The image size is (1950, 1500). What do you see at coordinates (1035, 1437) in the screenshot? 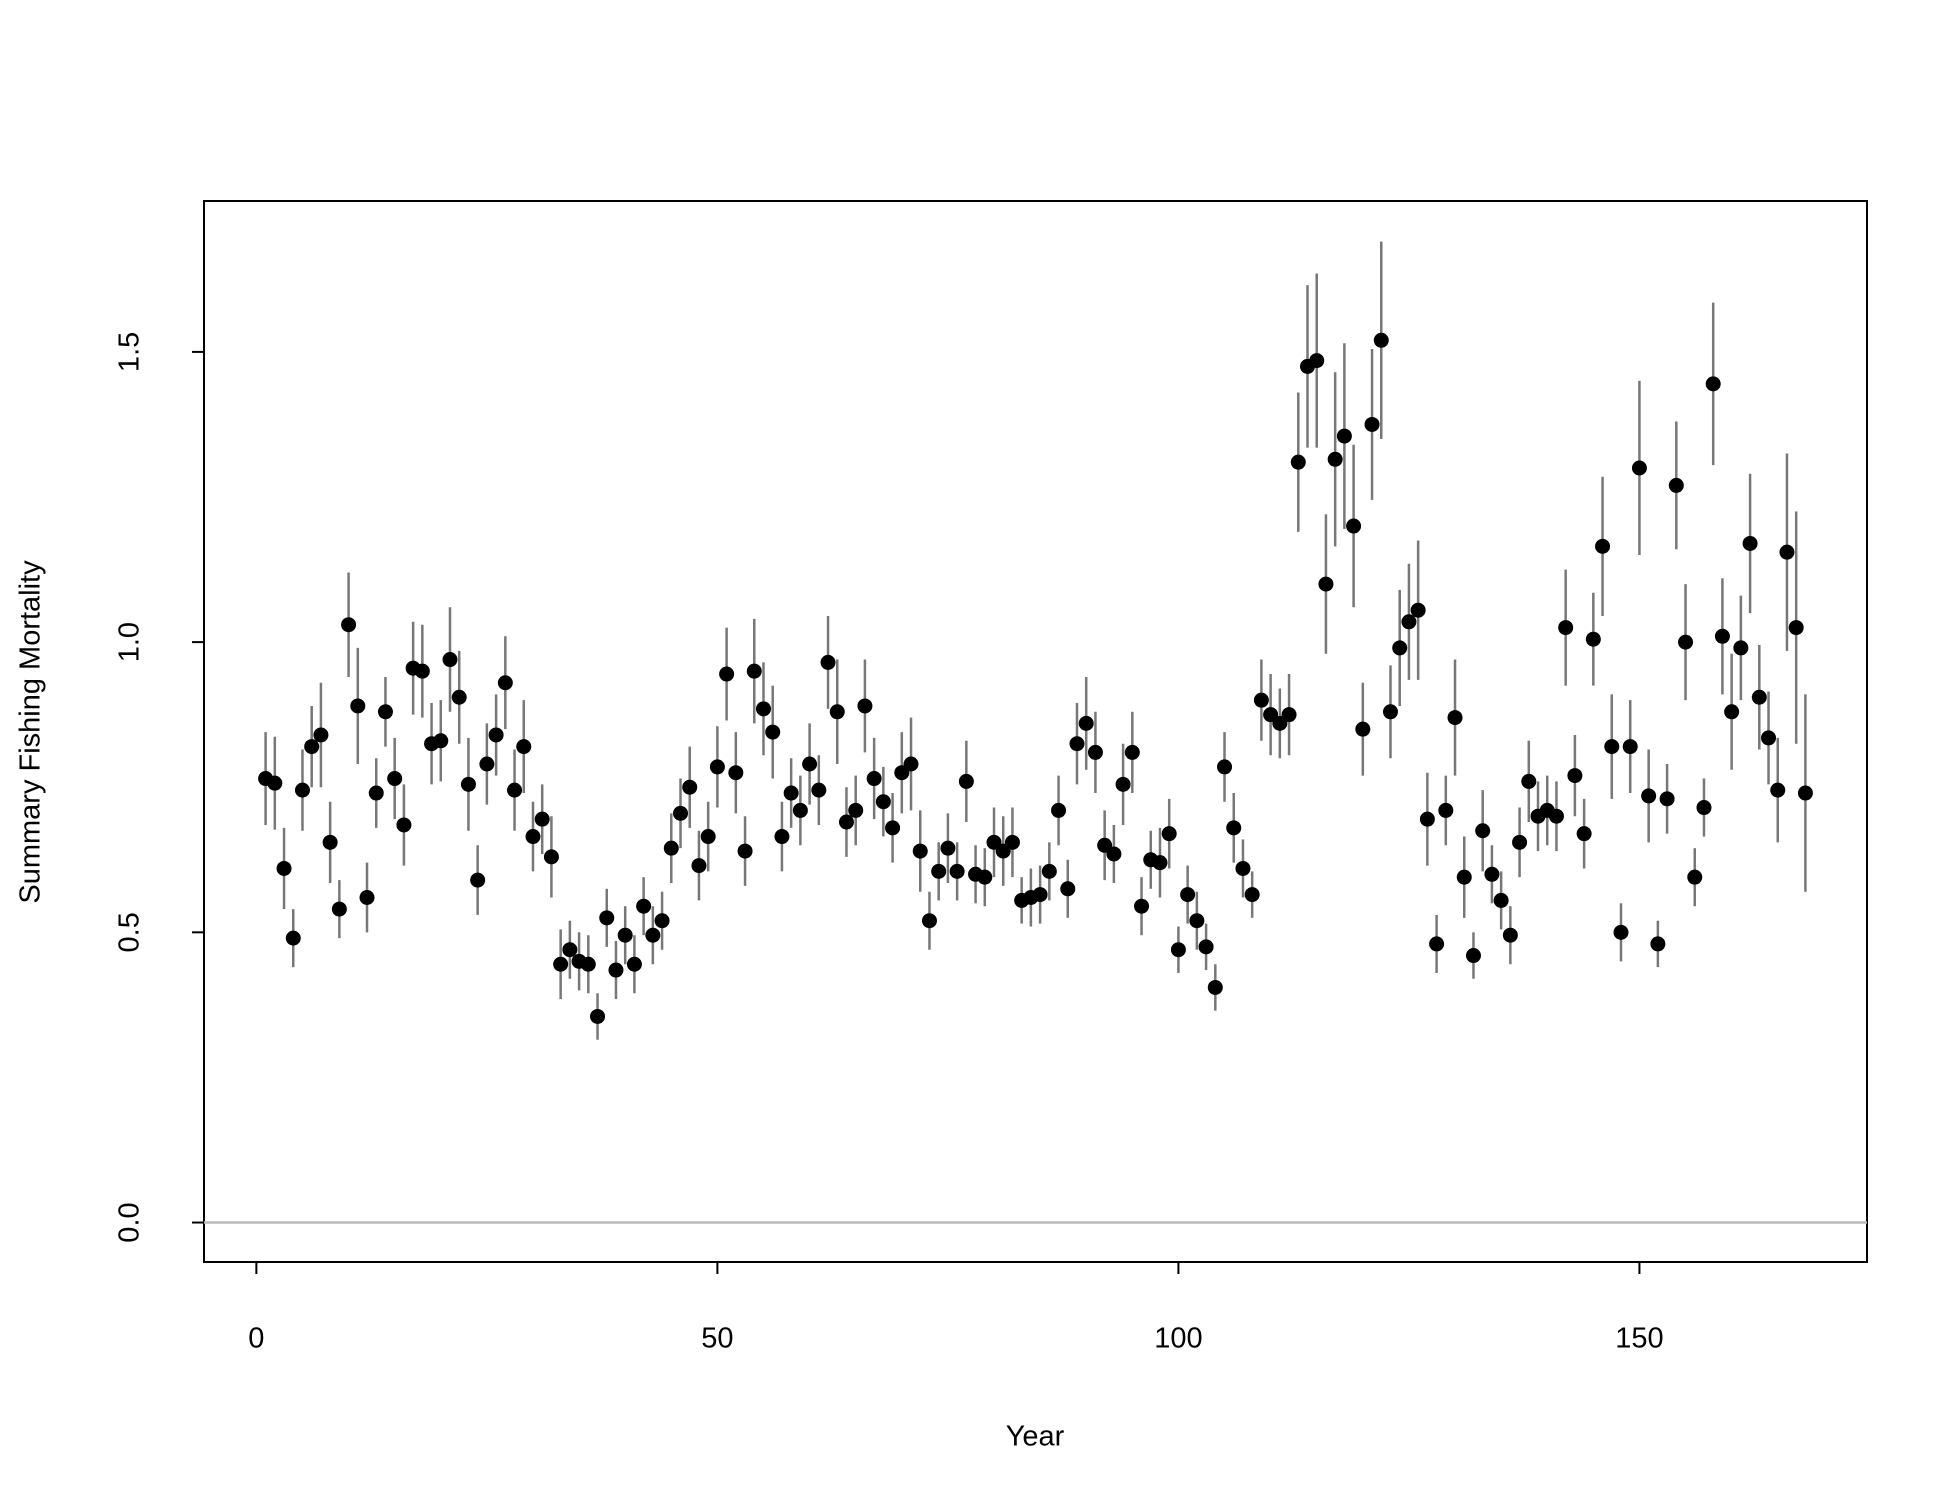
I see `x-axis-label: Year` at bounding box center [1035, 1437].